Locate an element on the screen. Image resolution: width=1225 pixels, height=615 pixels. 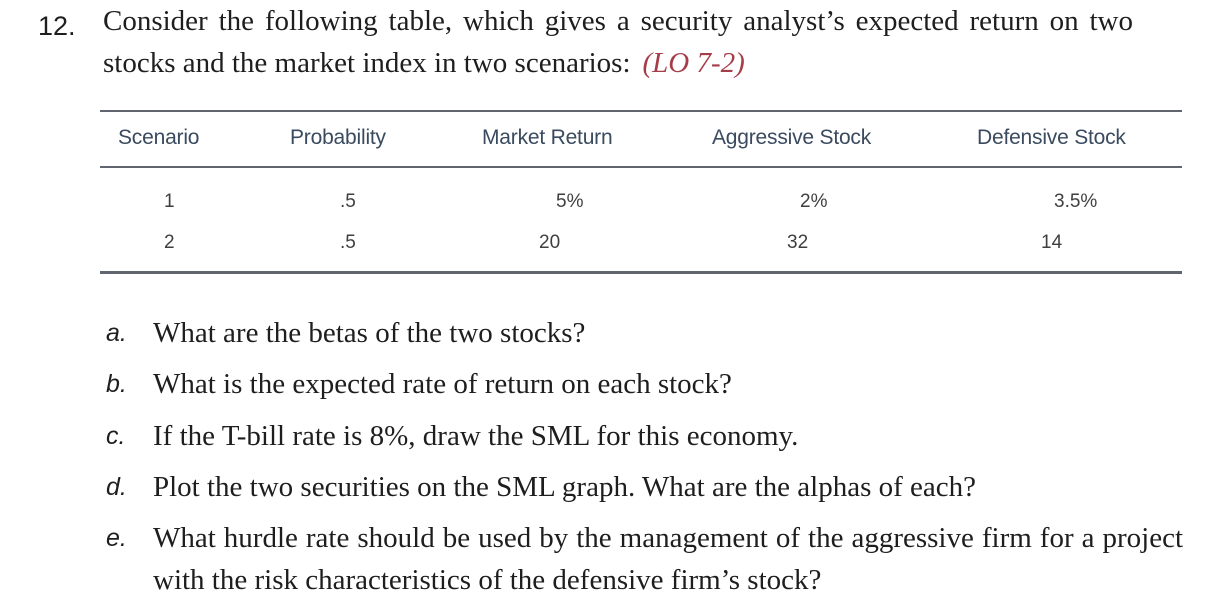
part-letter: a. is located at coordinates (116, 333).